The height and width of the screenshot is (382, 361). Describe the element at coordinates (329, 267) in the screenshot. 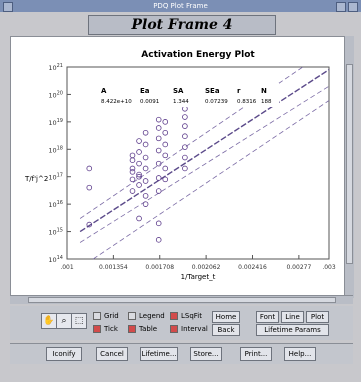

I see `x-tick-label: .003` at that location.